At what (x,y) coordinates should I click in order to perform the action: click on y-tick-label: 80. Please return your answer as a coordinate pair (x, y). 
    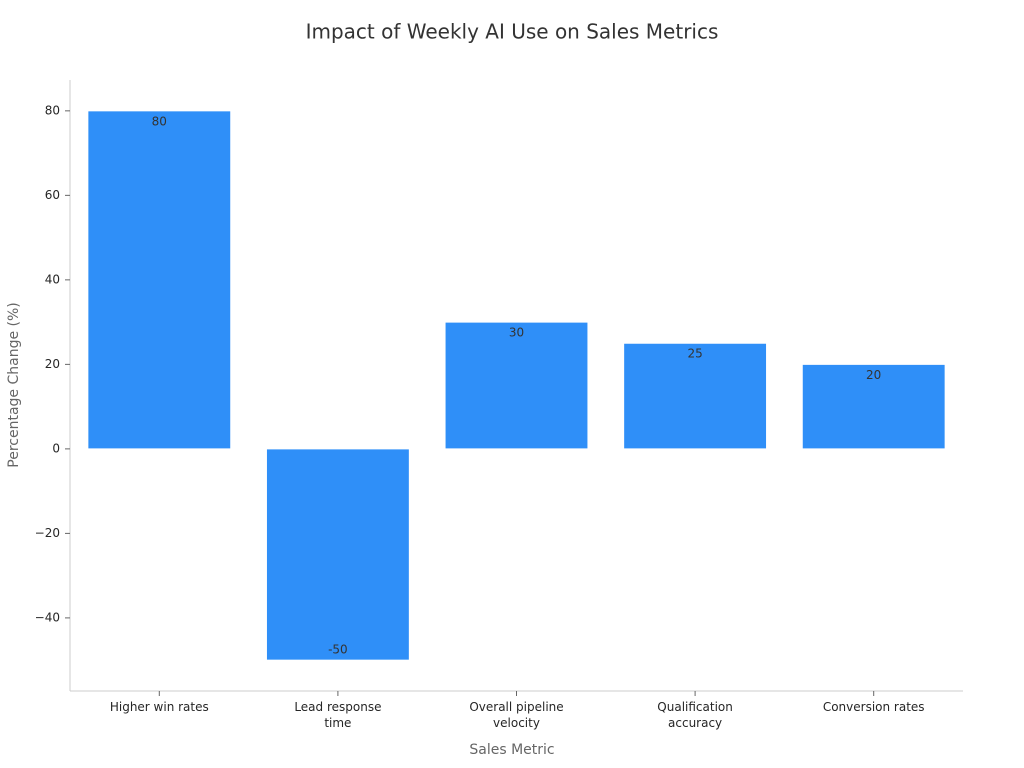
    Looking at the image, I should click on (52, 110).